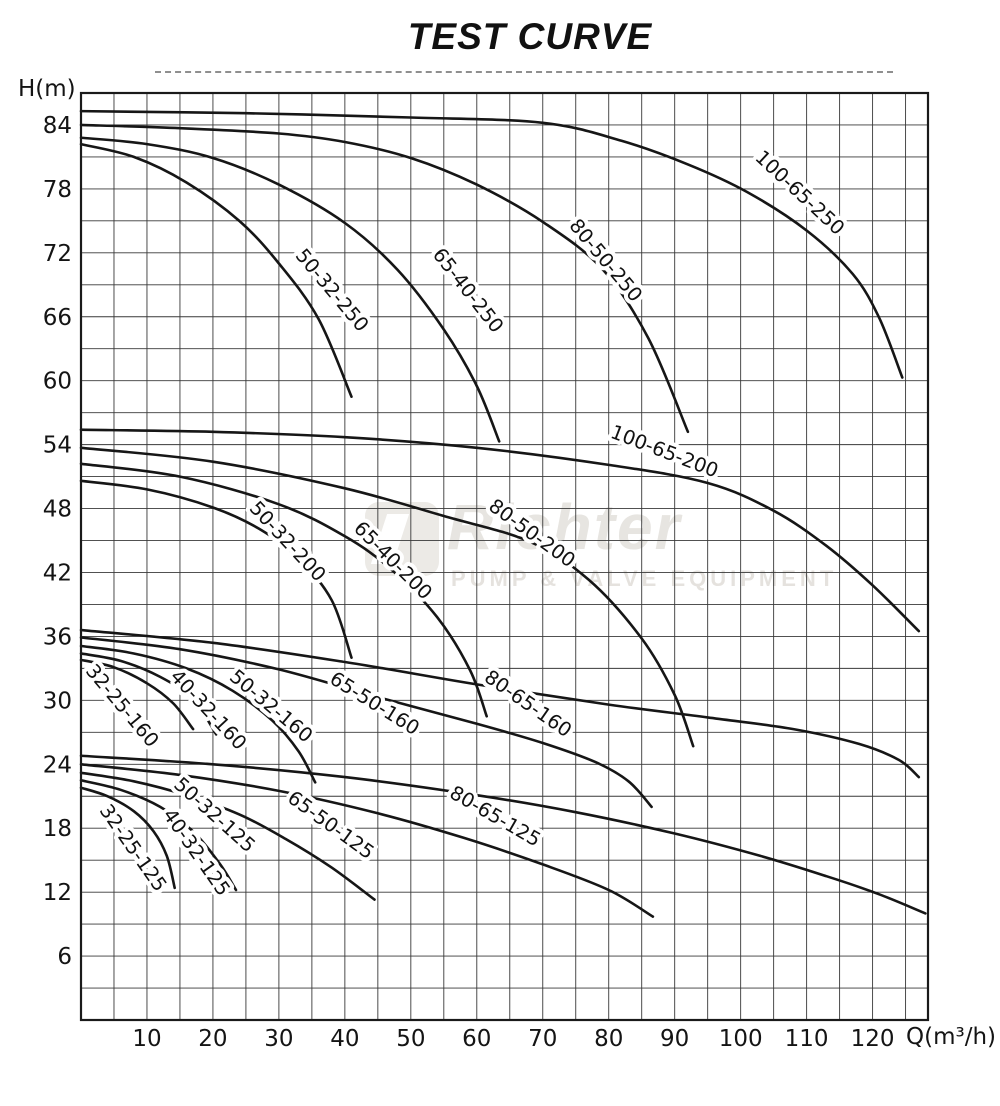  I want to click on x-axis-title: Q(m³/h), so click(951, 1037).